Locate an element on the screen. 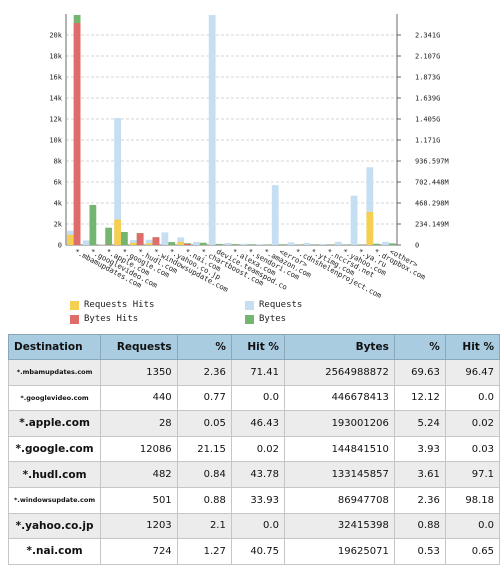 This screenshot has height=573, width=500. table-cell: 1203 is located at coordinates (139, 526).